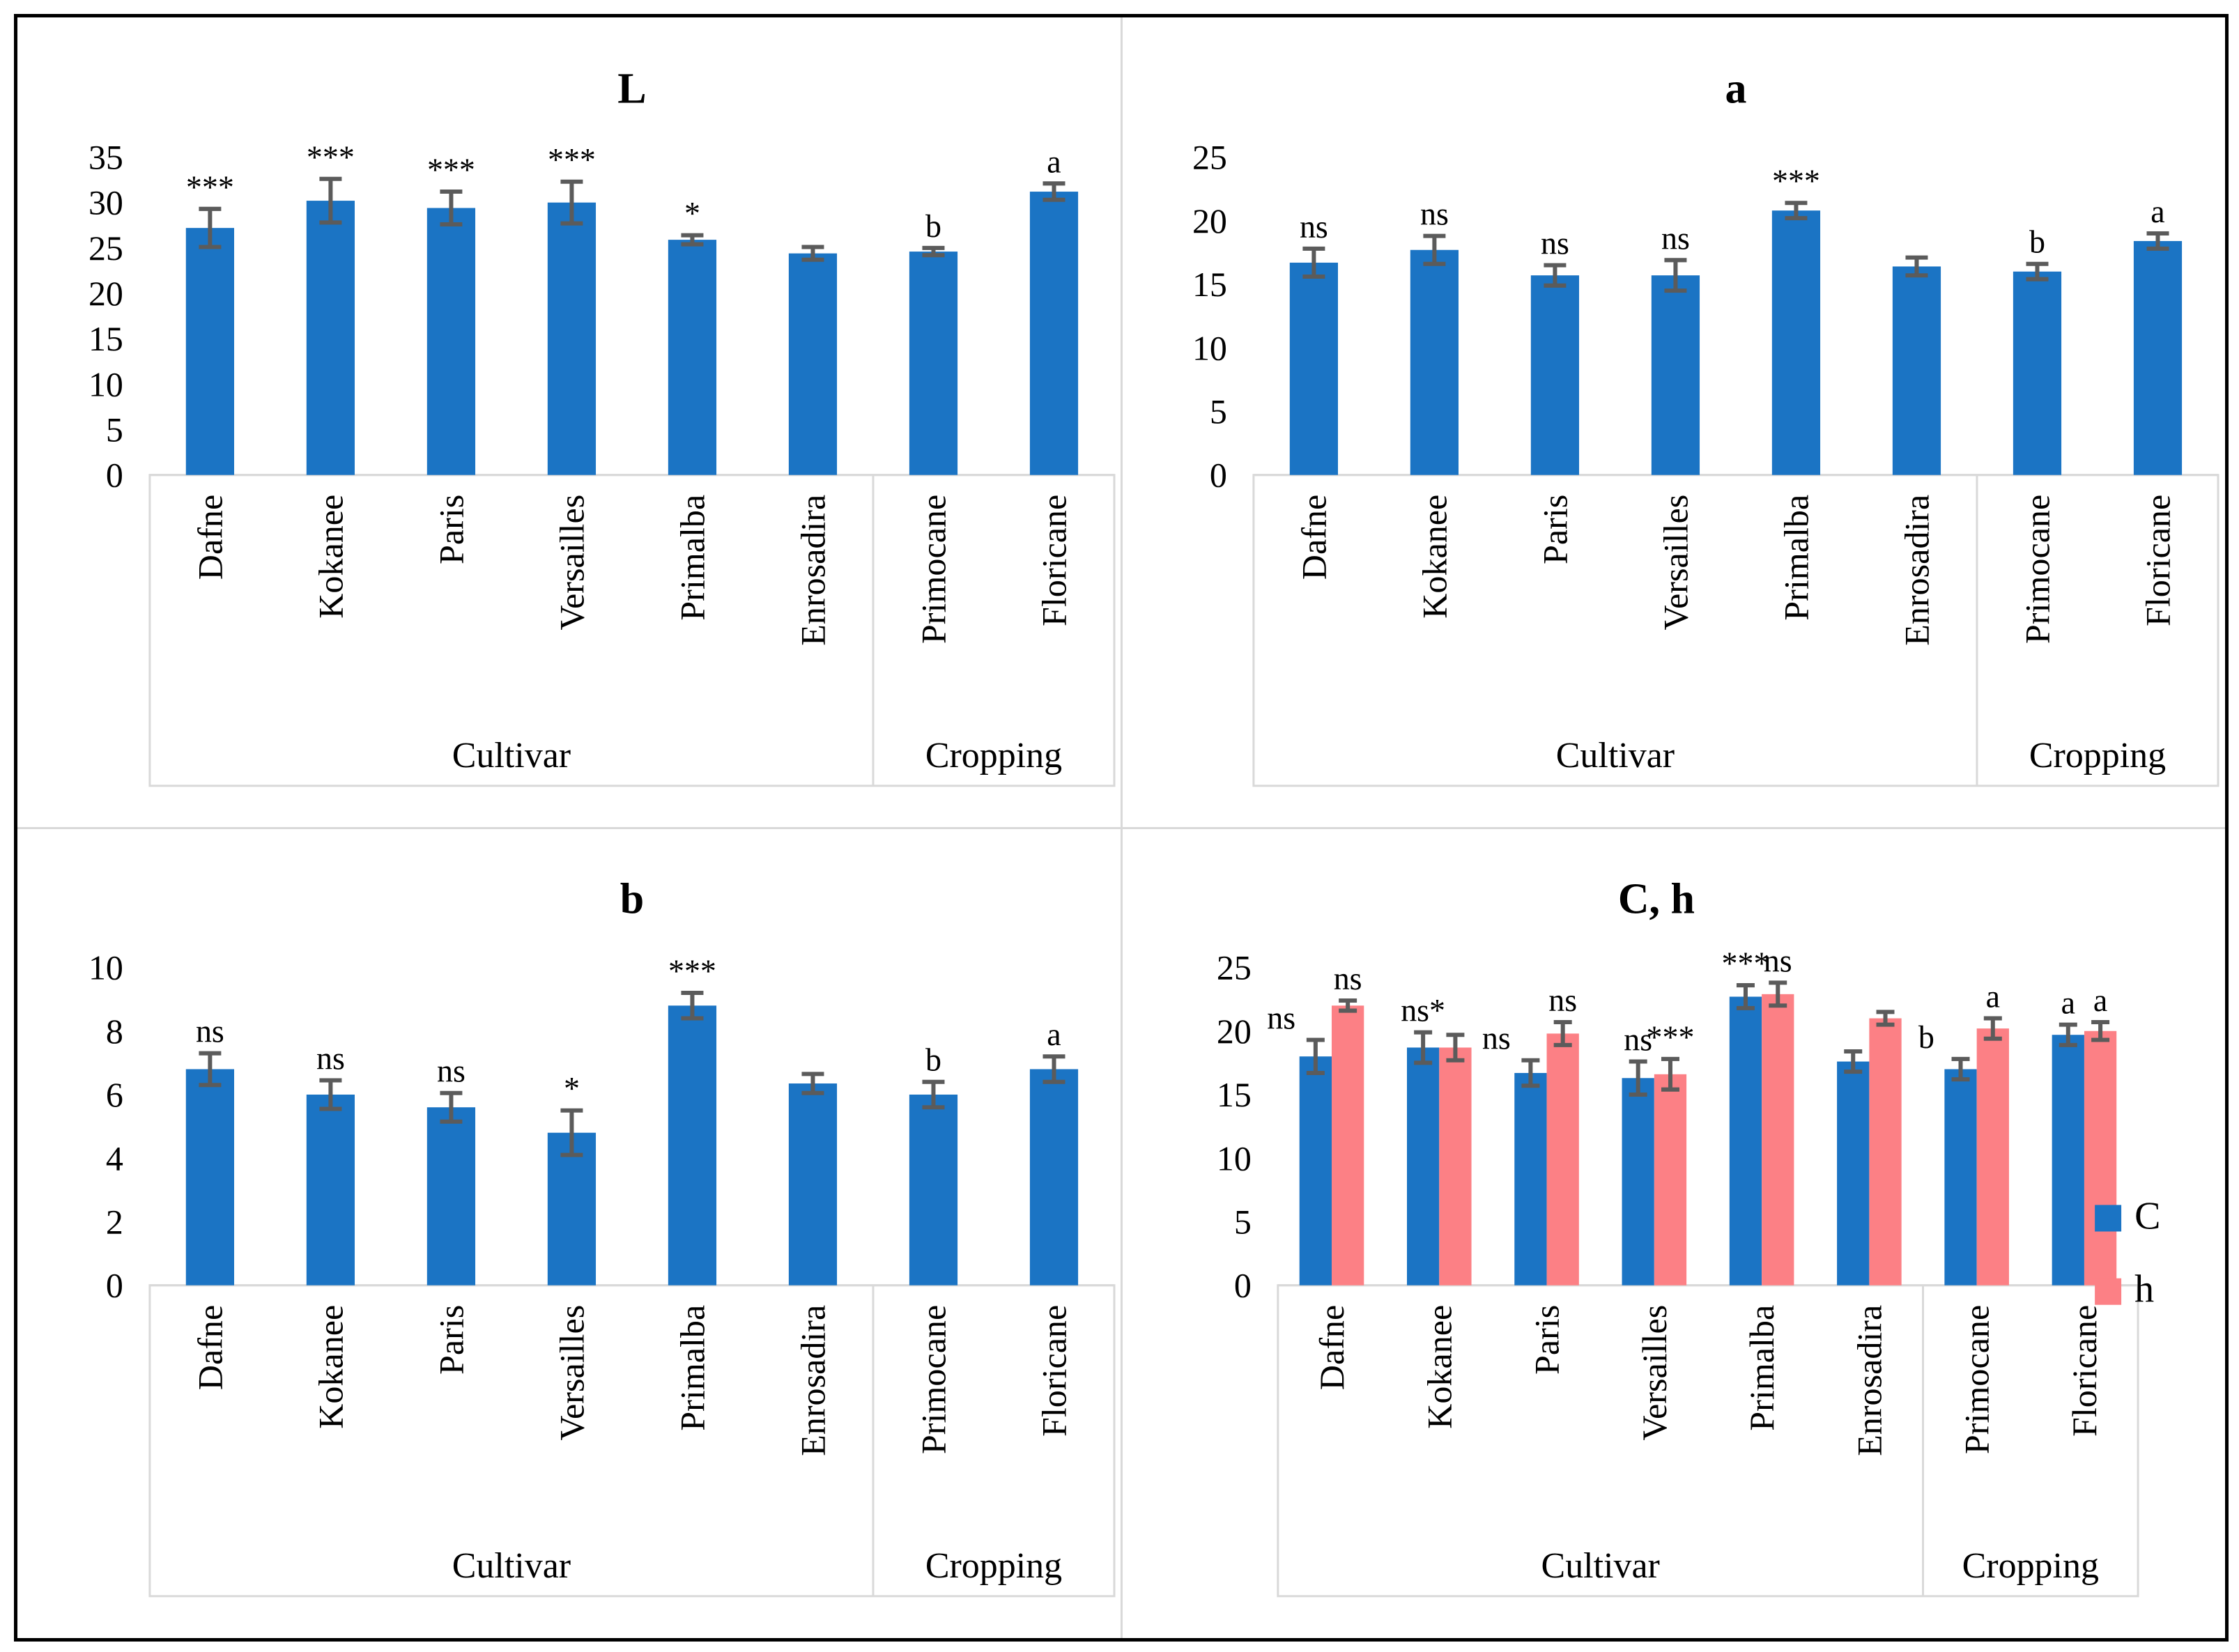 This screenshot has width=2239, height=1652. What do you see at coordinates (1496, 1038) in the screenshot?
I see `sig-label-c-paris: ns` at bounding box center [1496, 1038].